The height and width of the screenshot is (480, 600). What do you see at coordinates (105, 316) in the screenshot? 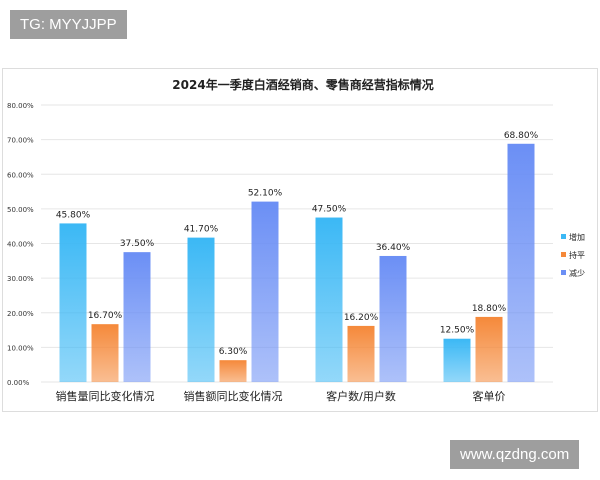
I see `data-label: 16.70%` at bounding box center [105, 316].